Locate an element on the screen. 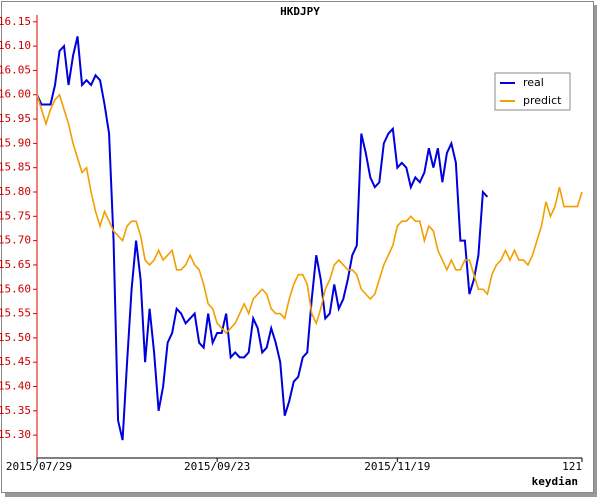  y-tick-label: 16.15 is located at coordinates (15, 21).